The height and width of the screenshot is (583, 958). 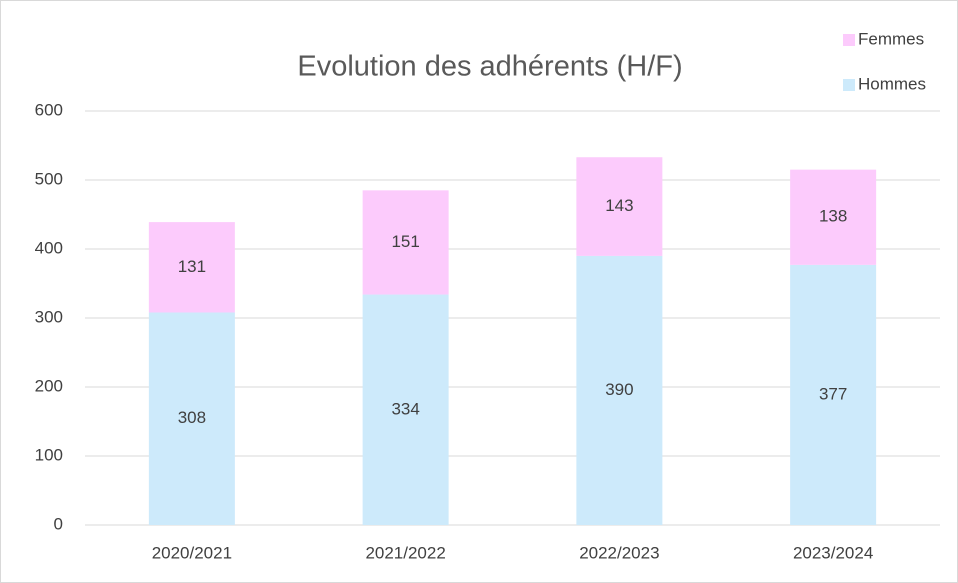 I want to click on legend-label: Hommes, so click(x=892, y=83).